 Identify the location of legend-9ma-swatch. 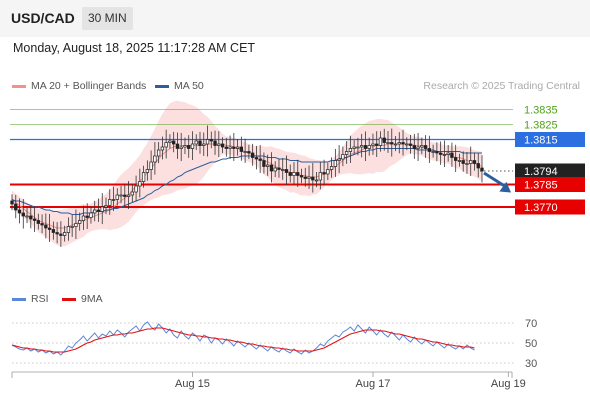
(69, 299).